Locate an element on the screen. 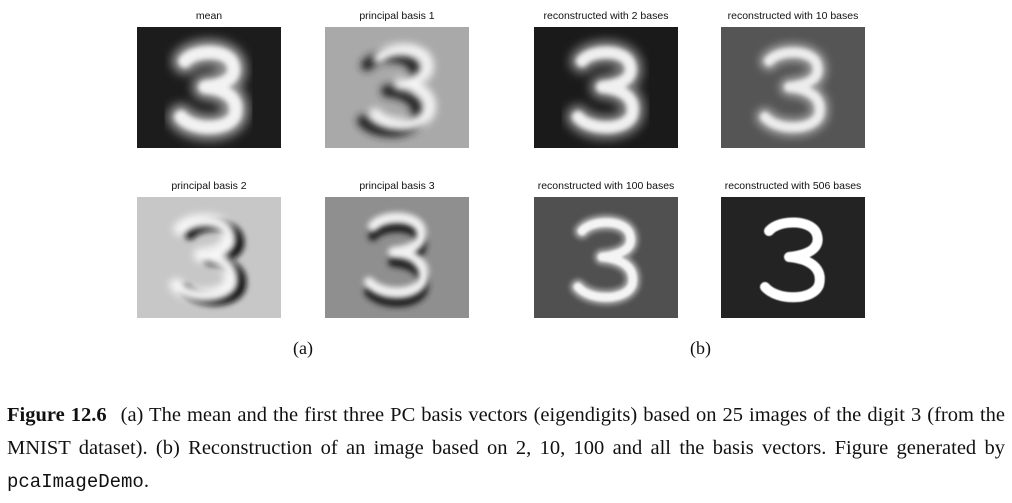  caption-end: . is located at coordinates (146, 481).